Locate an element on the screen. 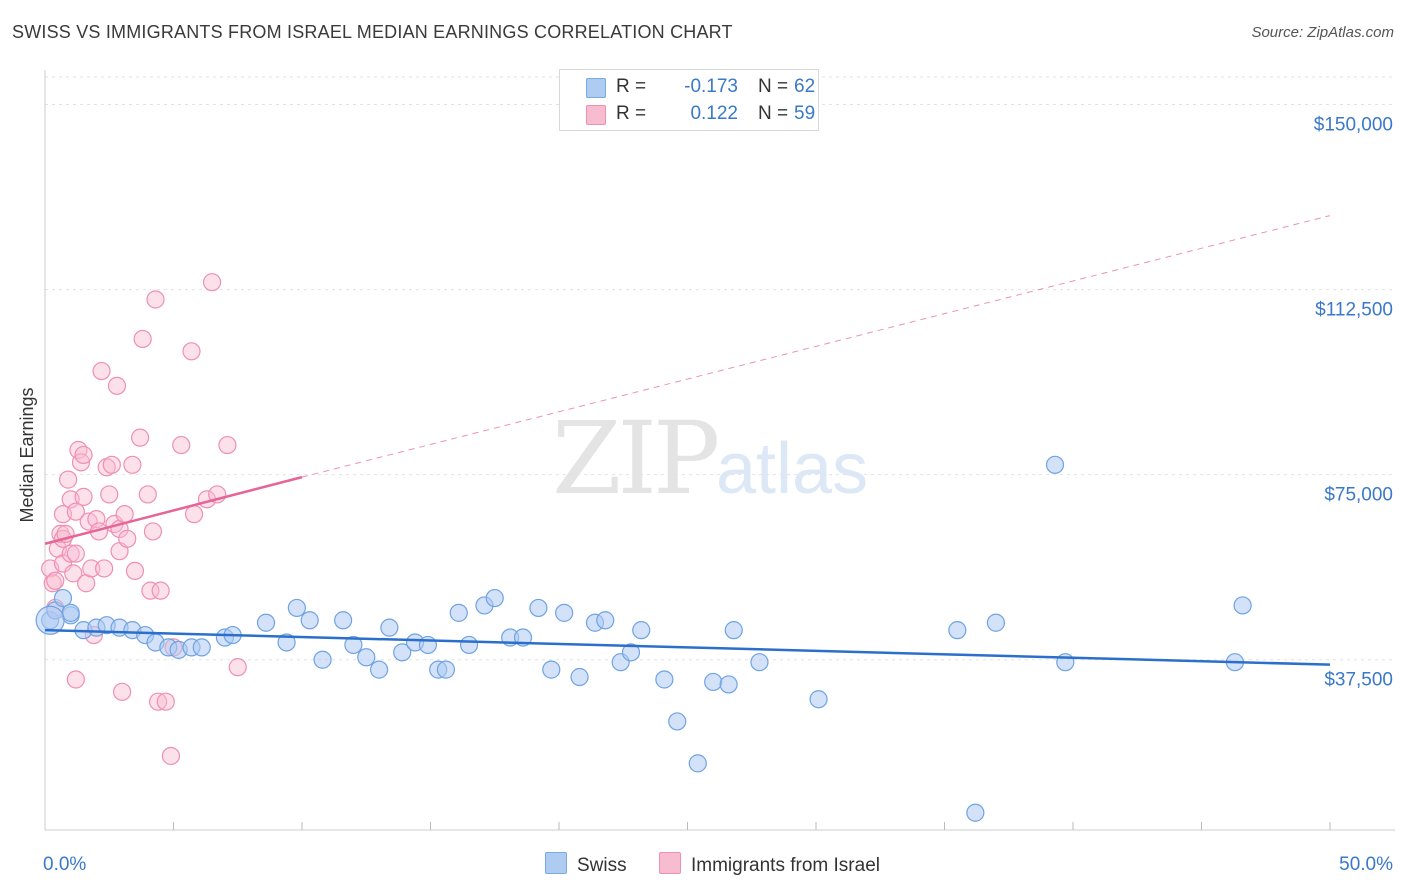 The height and width of the screenshot is (892, 1406). y-tick-label: $112,500 is located at coordinates (1354, 310).